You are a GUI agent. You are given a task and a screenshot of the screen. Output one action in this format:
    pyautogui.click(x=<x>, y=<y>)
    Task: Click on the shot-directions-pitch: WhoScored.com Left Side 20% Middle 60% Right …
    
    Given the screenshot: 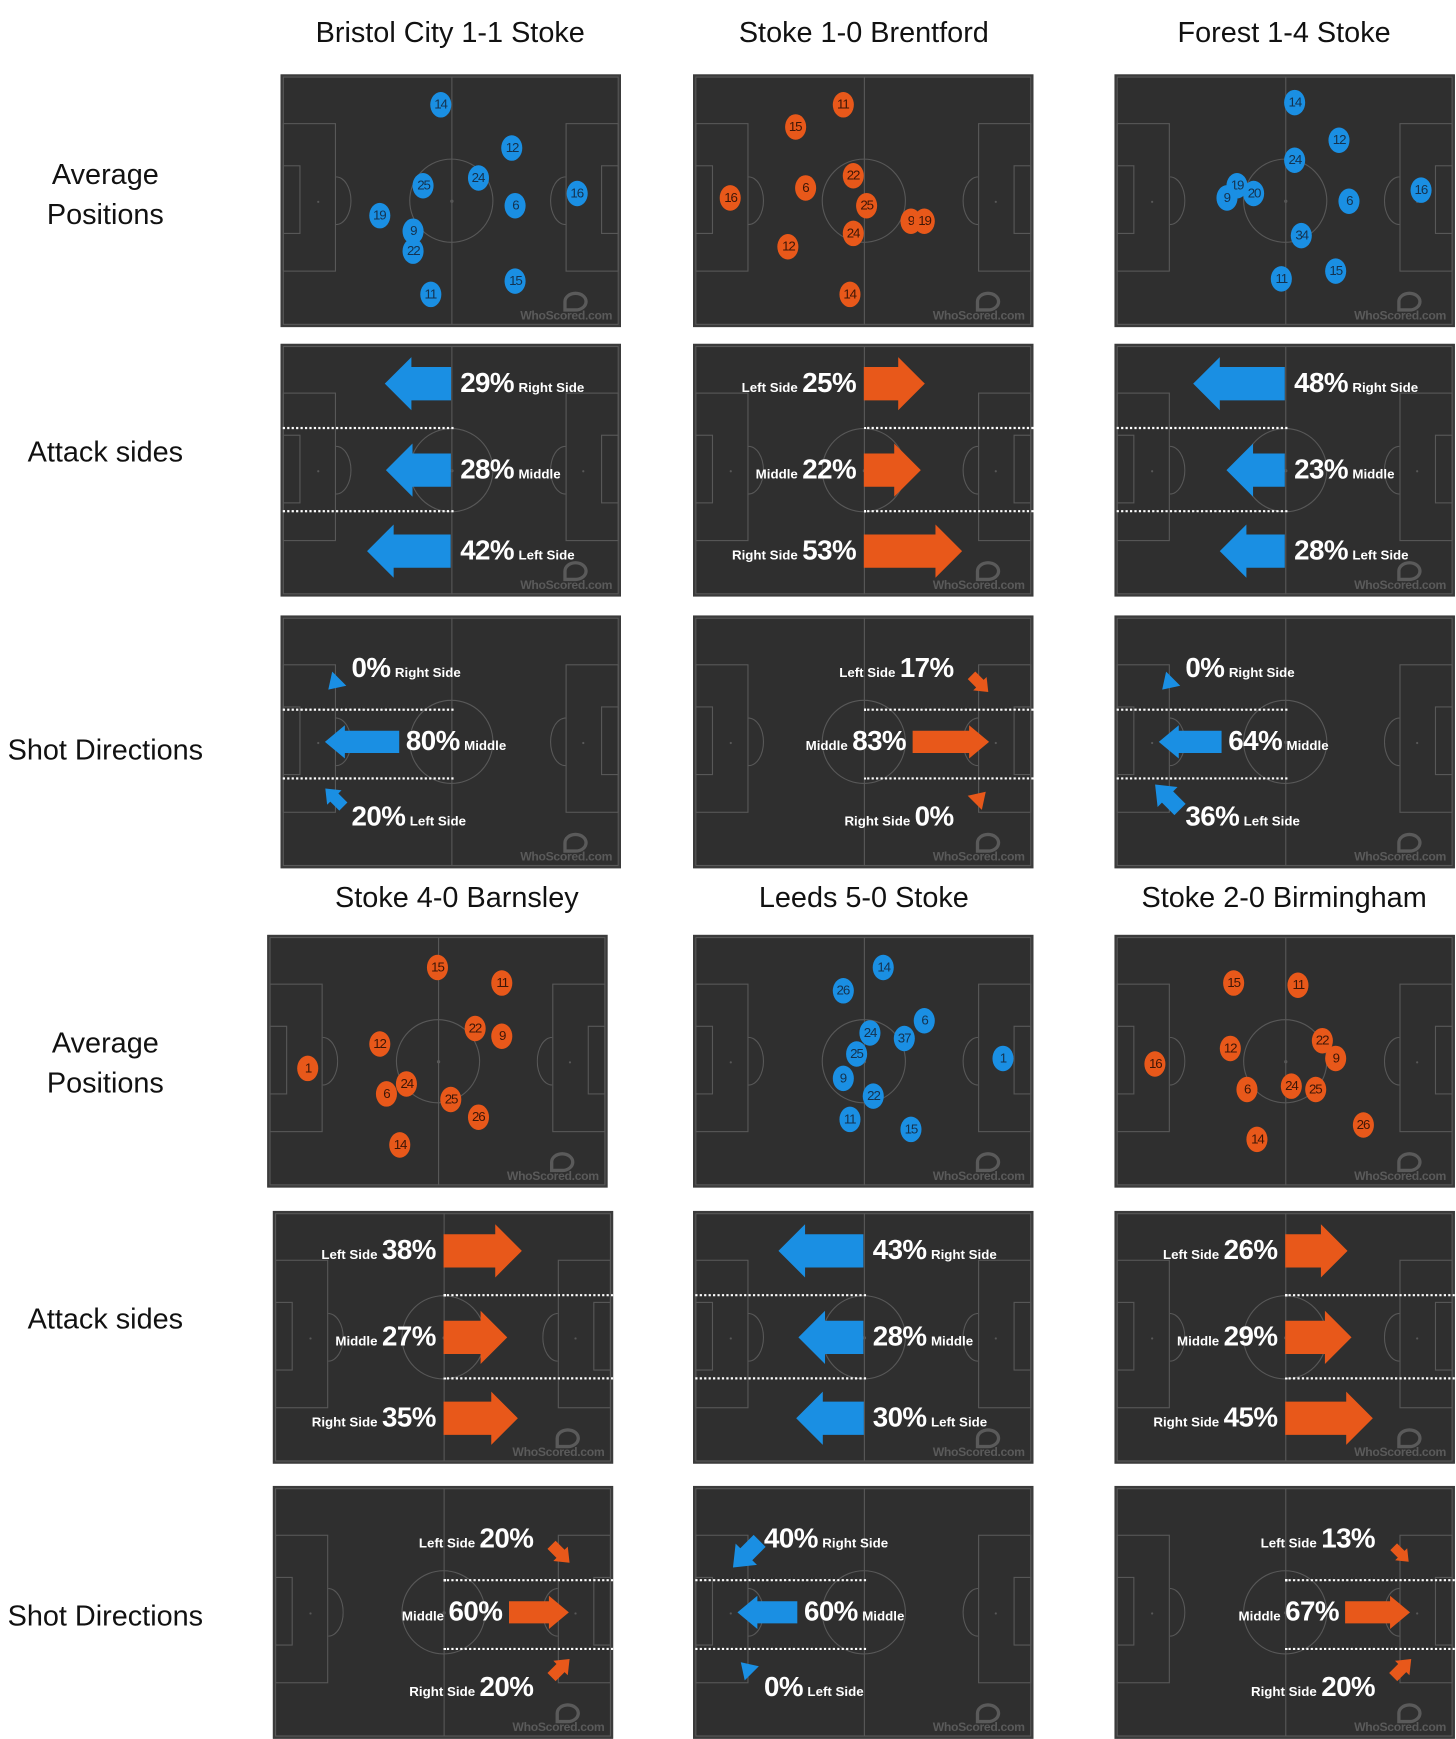 What is the action you would take?
    pyautogui.click(x=443, y=1612)
    